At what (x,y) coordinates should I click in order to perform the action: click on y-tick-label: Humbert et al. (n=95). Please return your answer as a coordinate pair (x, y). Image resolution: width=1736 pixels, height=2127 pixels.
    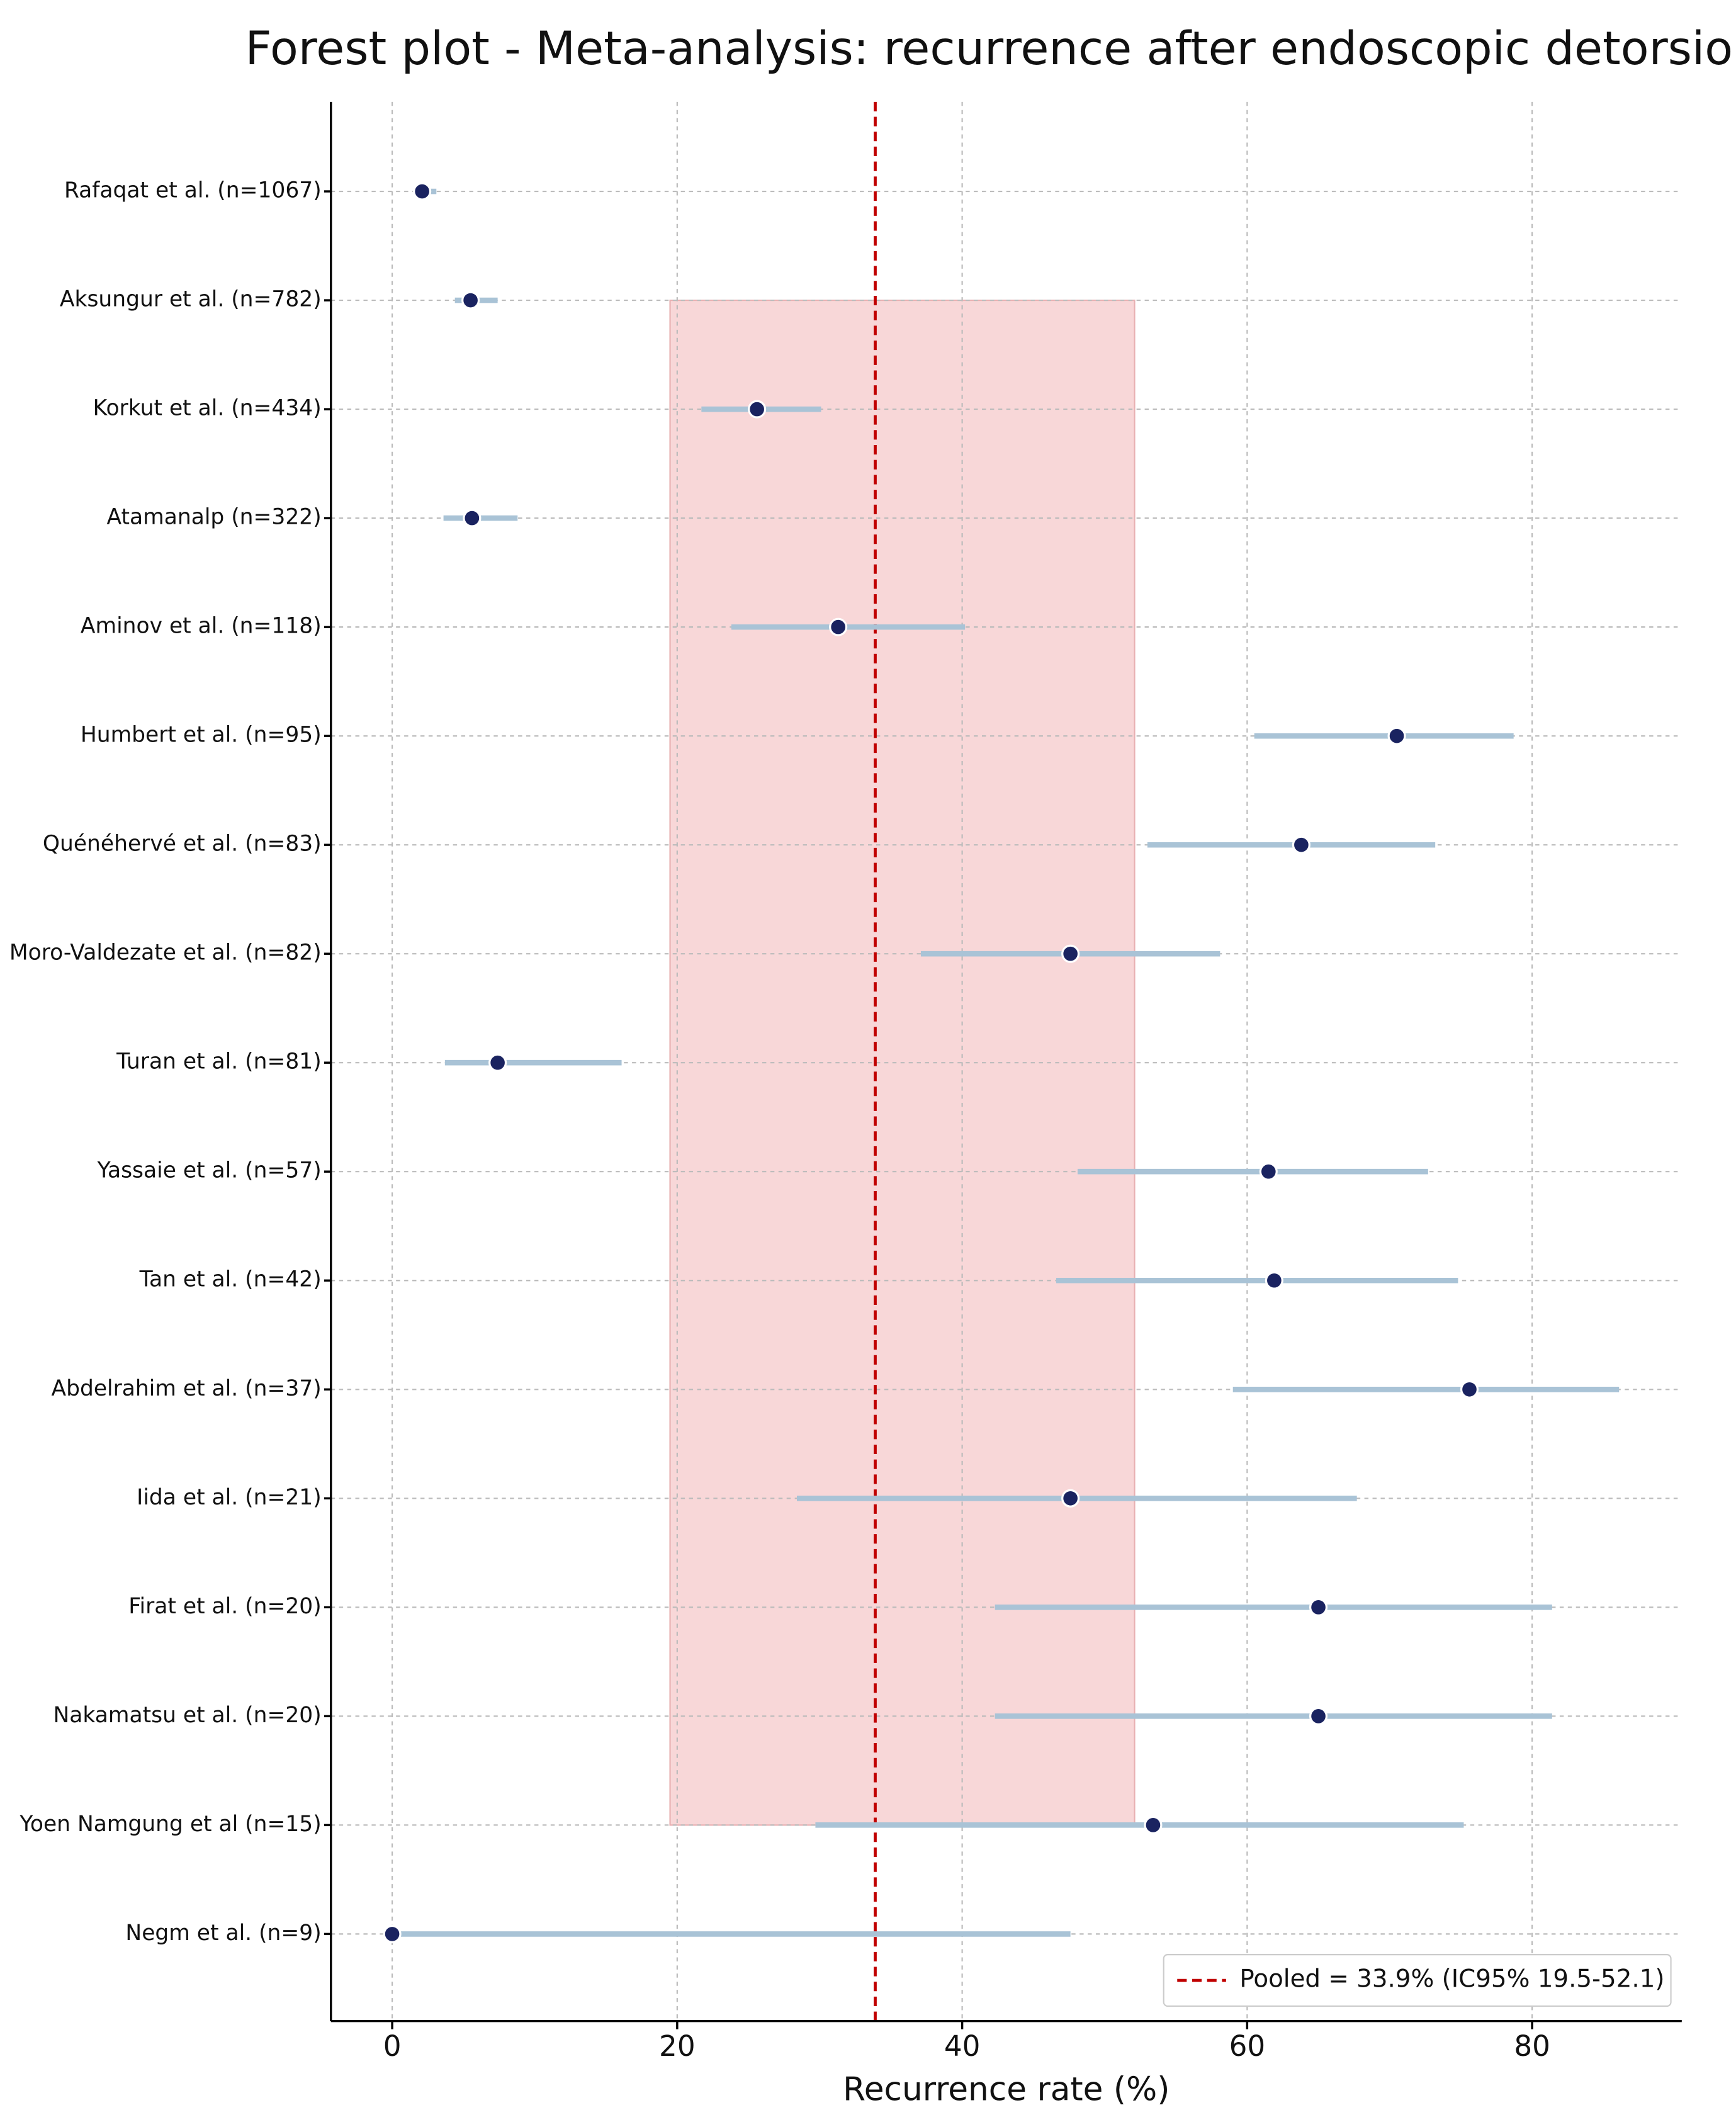
    Looking at the image, I should click on (201, 735).